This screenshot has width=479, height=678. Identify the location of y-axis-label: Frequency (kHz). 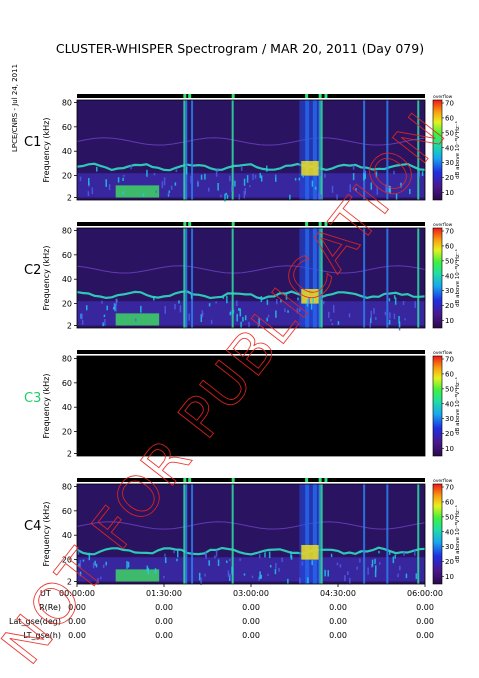
(46, 278).